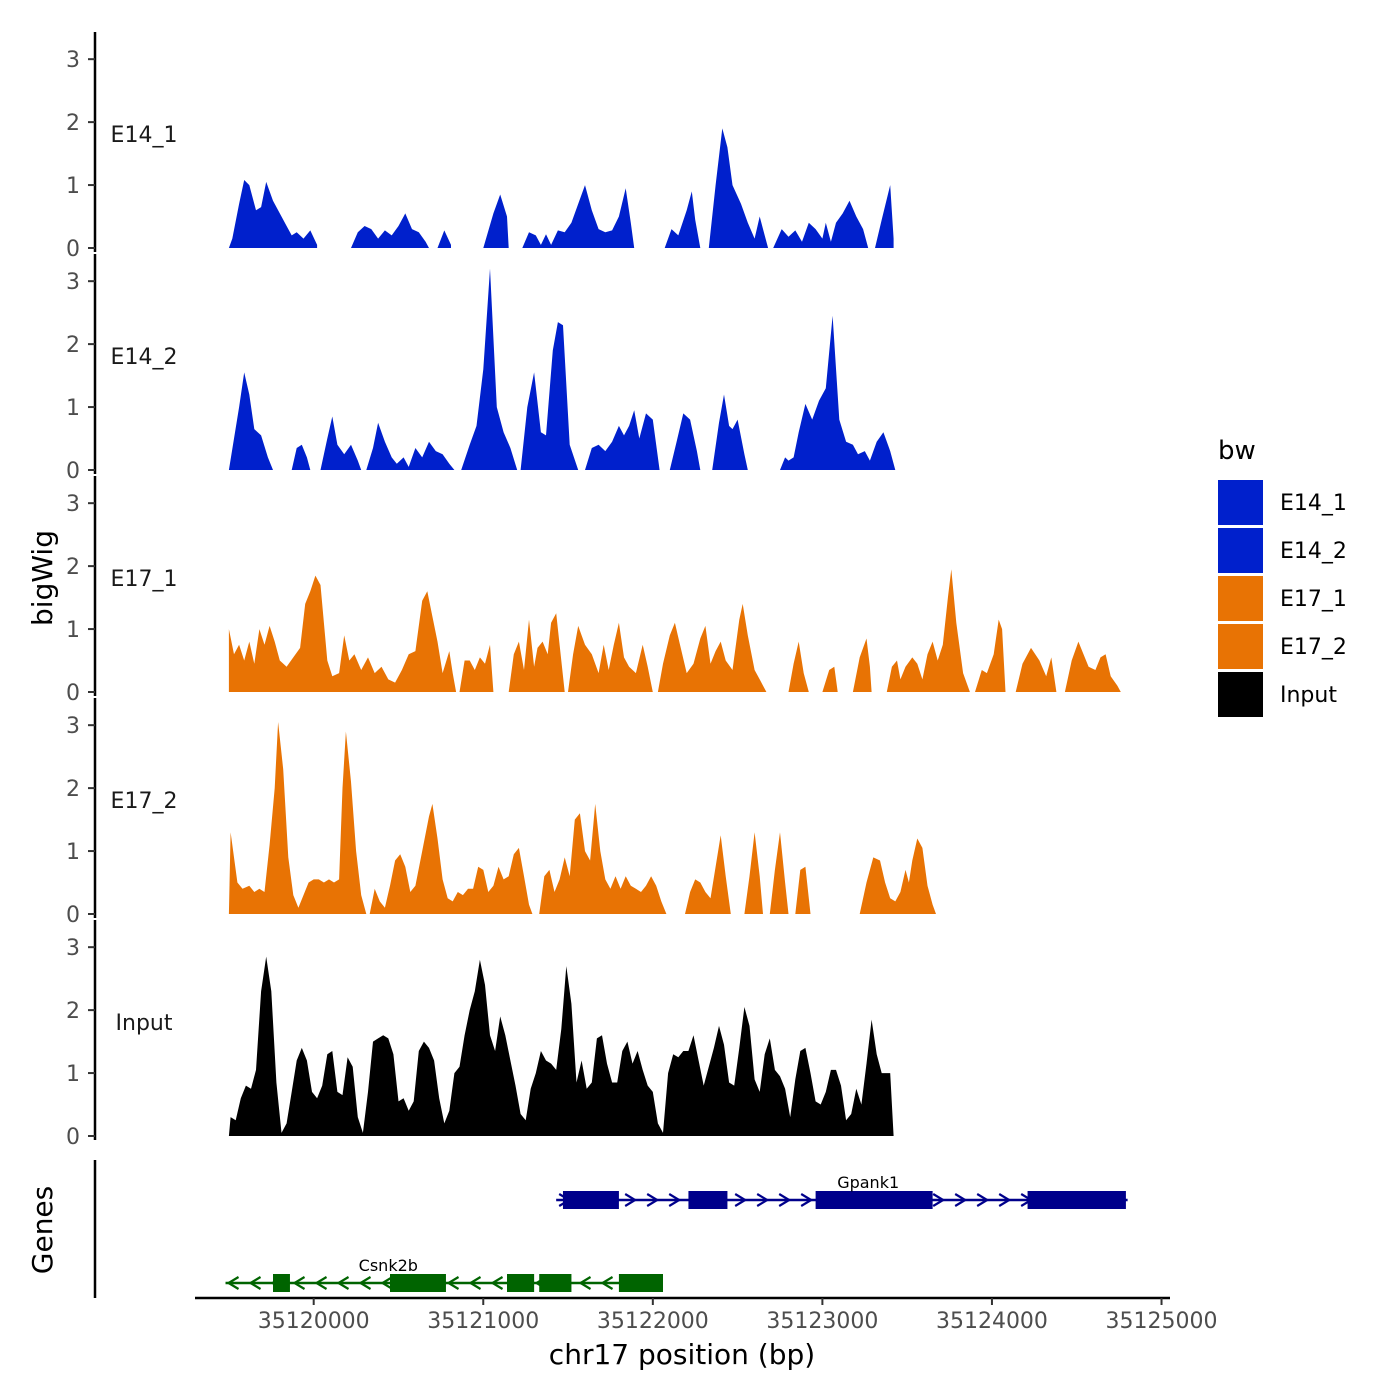 The height and width of the screenshot is (1400, 1400). What do you see at coordinates (1277, 694) in the screenshot?
I see `legend-item: Input` at bounding box center [1277, 694].